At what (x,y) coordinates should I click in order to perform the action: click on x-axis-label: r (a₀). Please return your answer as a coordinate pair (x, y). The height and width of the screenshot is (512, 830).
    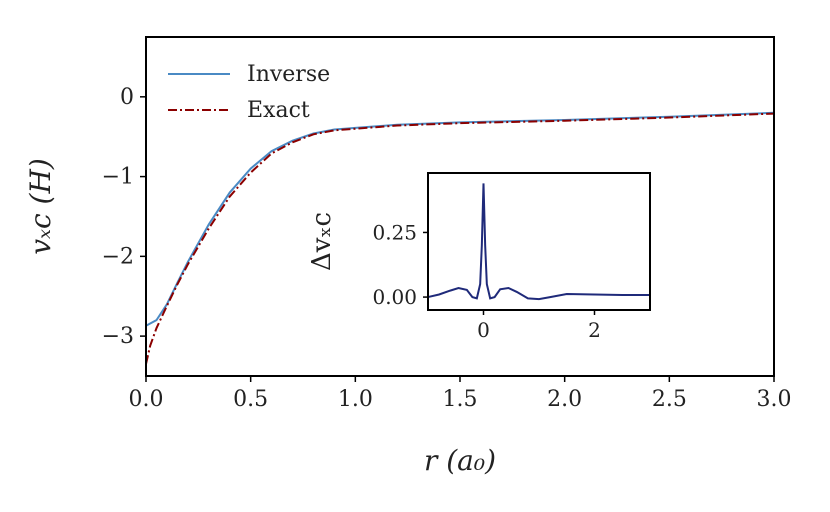
    Looking at the image, I should click on (460, 460).